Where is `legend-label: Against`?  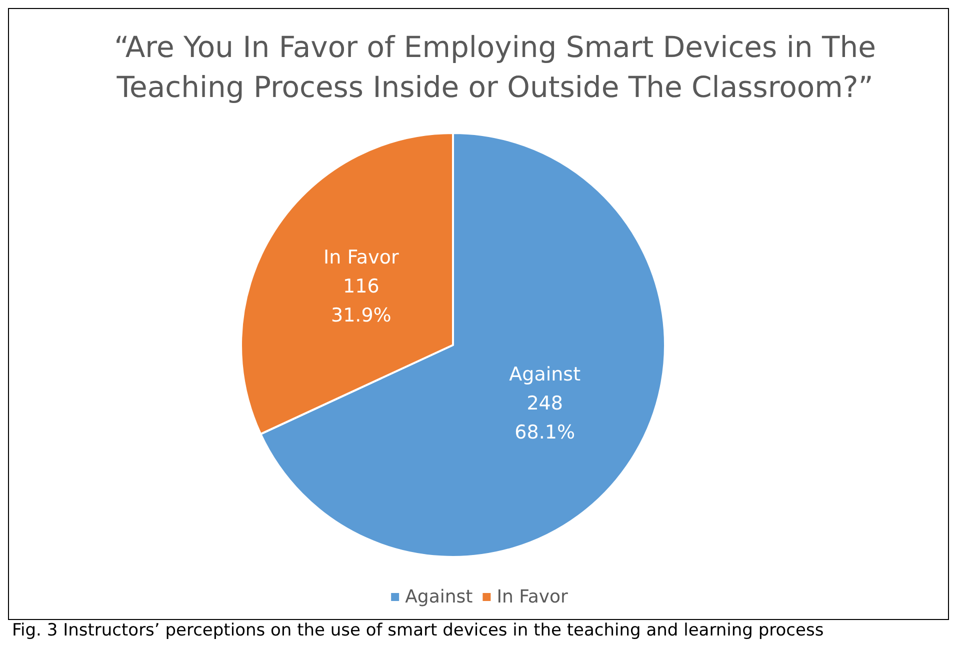
legend-label: Against is located at coordinates (439, 597).